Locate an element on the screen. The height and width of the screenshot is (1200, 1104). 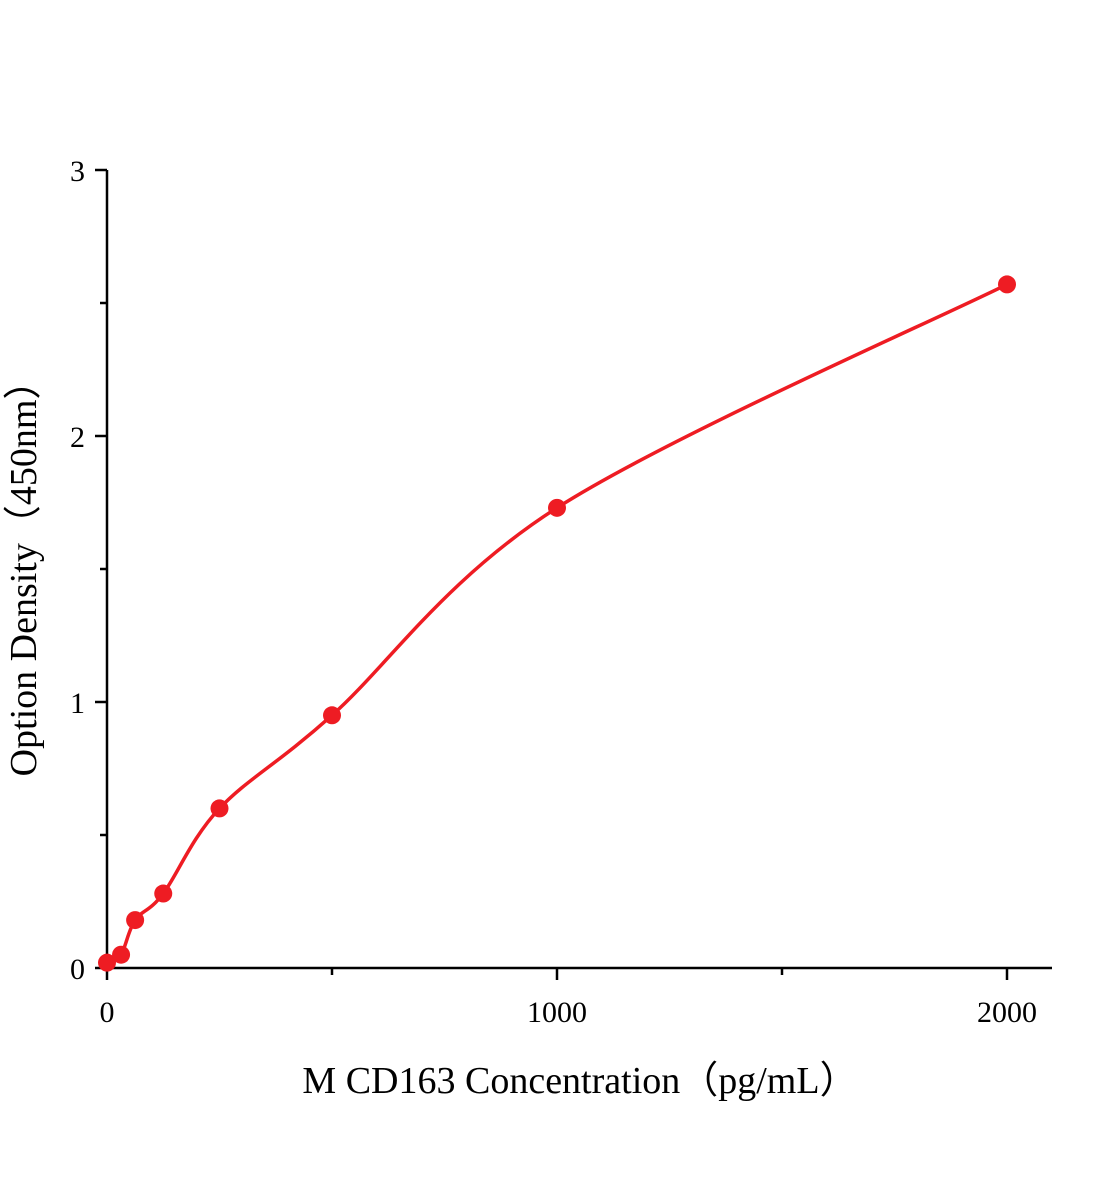
y-axis-label: Option Density（450nm） is located at coordinates (24, 569).